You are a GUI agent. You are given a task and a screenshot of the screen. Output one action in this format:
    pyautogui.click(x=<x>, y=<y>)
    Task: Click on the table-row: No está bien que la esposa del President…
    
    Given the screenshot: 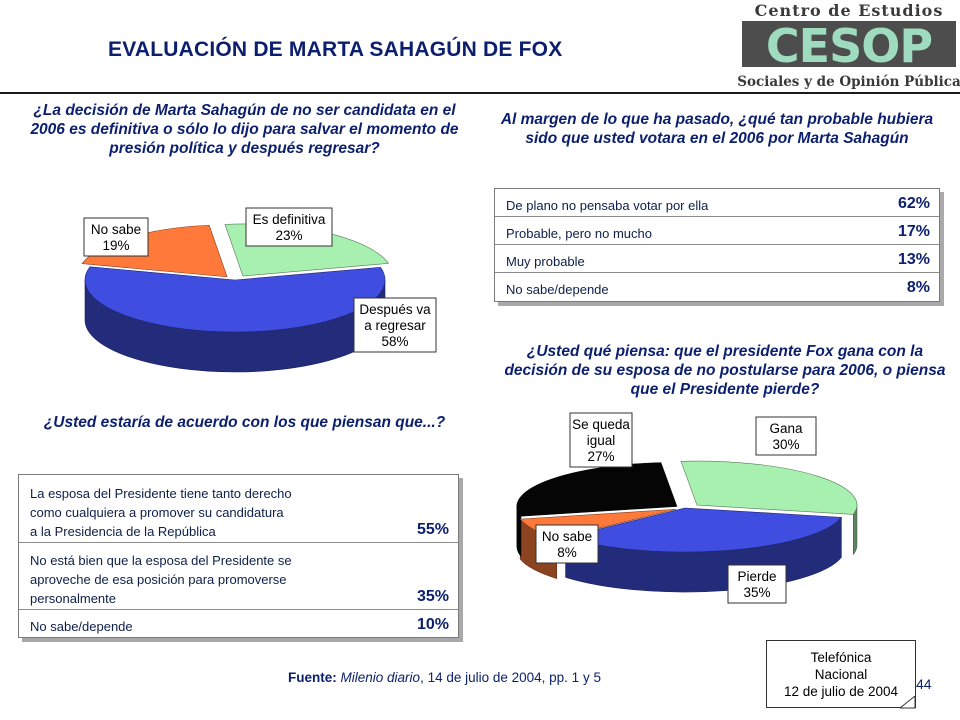 What is the action you would take?
    pyautogui.click(x=238, y=576)
    